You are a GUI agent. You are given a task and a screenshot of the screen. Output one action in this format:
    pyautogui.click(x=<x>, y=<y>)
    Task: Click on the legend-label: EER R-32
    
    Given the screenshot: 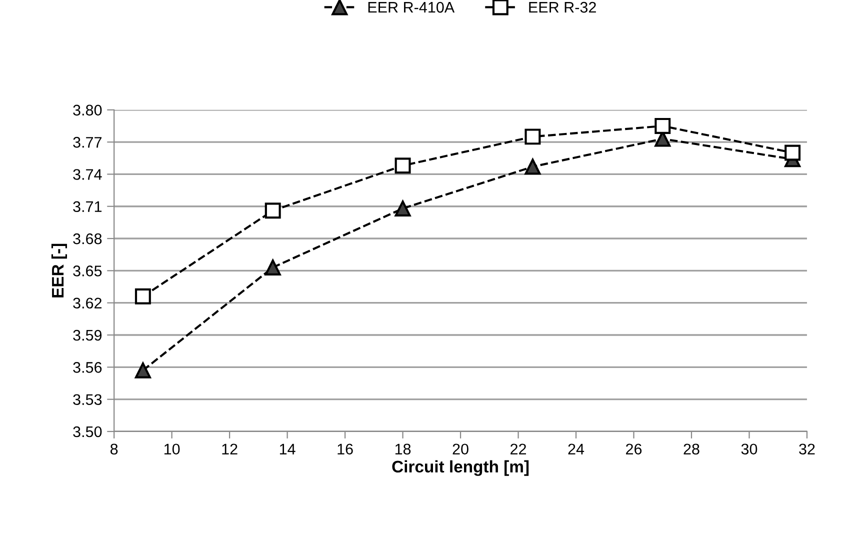 What is the action you would take?
    pyautogui.click(x=562, y=7)
    